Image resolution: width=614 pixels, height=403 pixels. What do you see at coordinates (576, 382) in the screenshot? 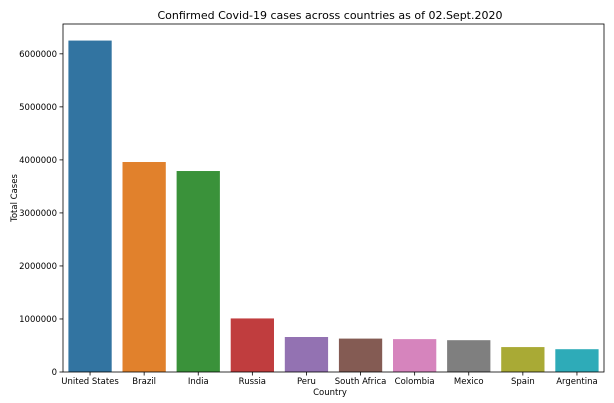
I see `x-tick-label-argentina: Argentina` at bounding box center [576, 382].